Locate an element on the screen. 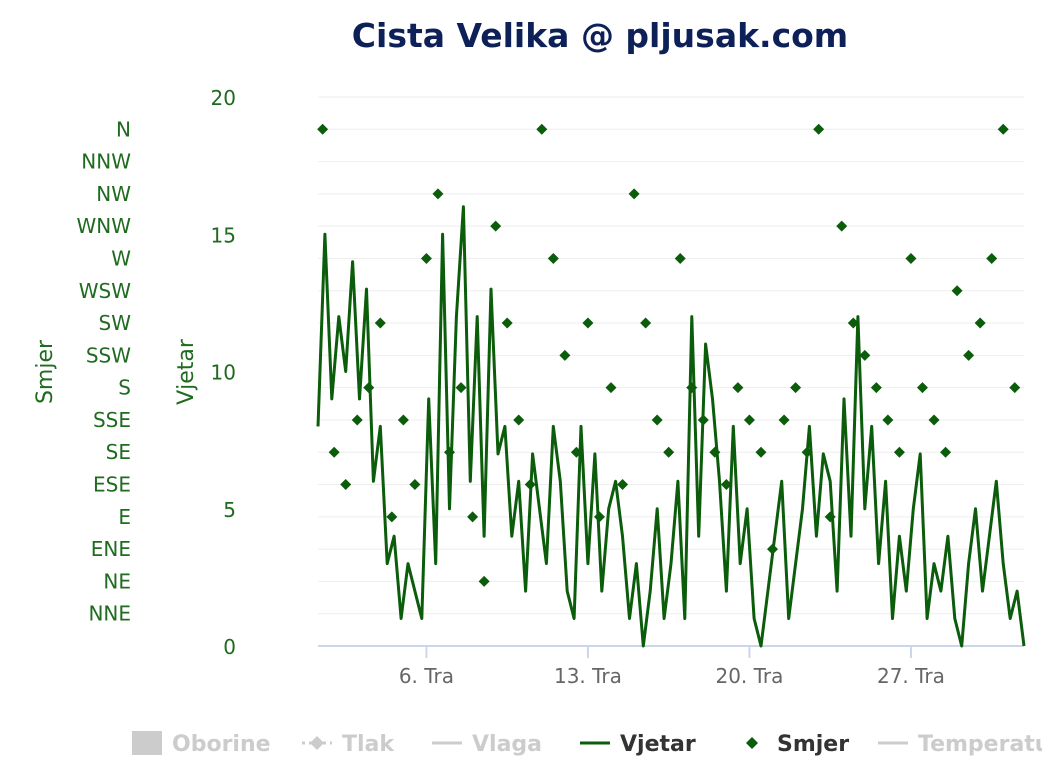  x-axis: 6. Tra 13. Tra 20. Tra 27. Tra is located at coordinates (672, 667).